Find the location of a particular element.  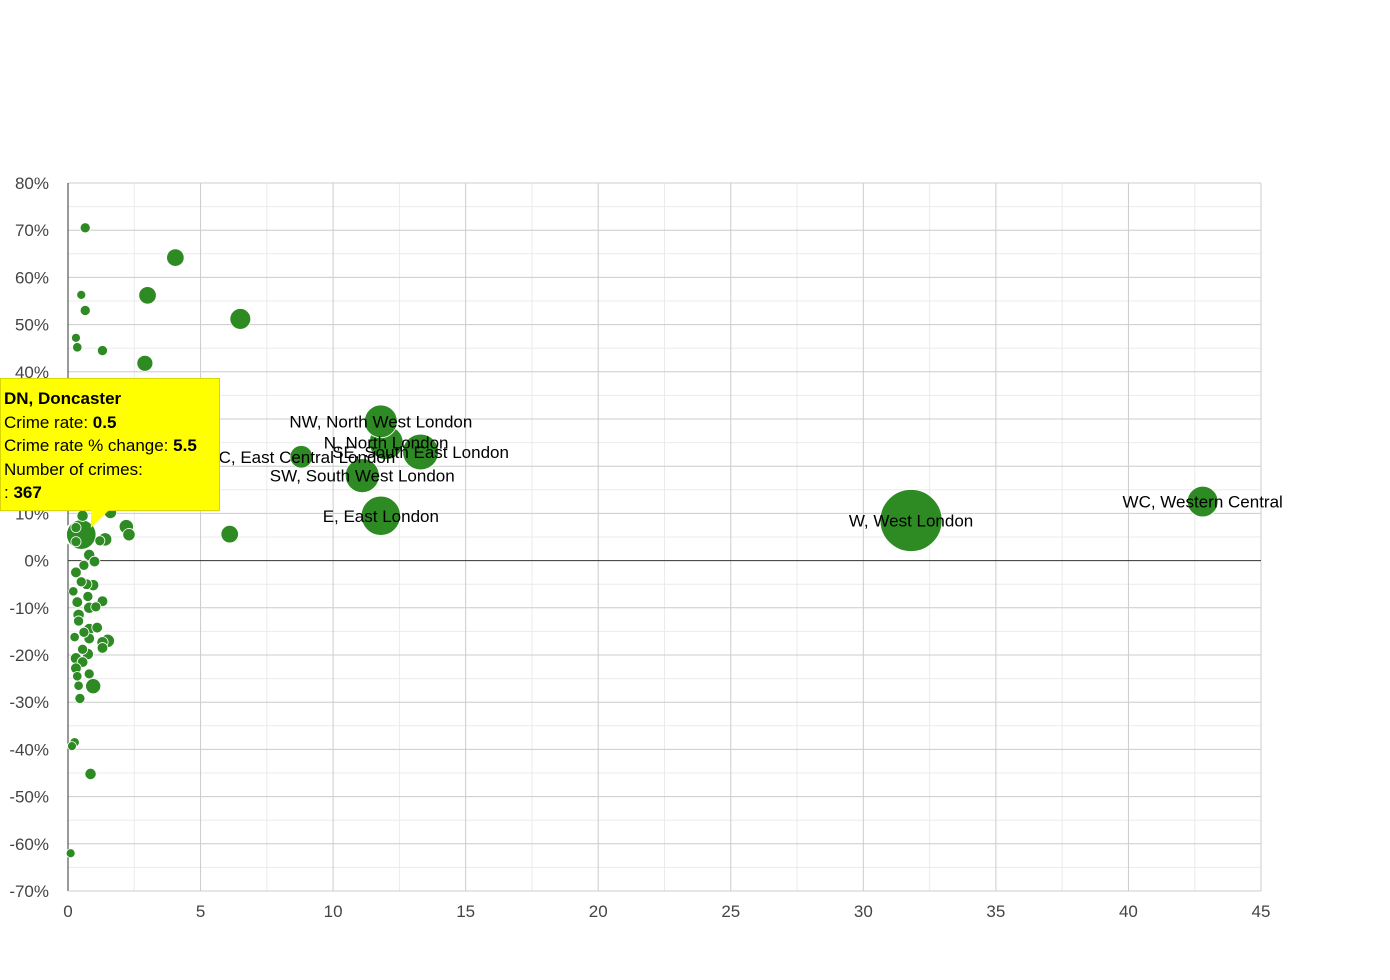

x-tick-label: 10 is located at coordinates (333, 911).